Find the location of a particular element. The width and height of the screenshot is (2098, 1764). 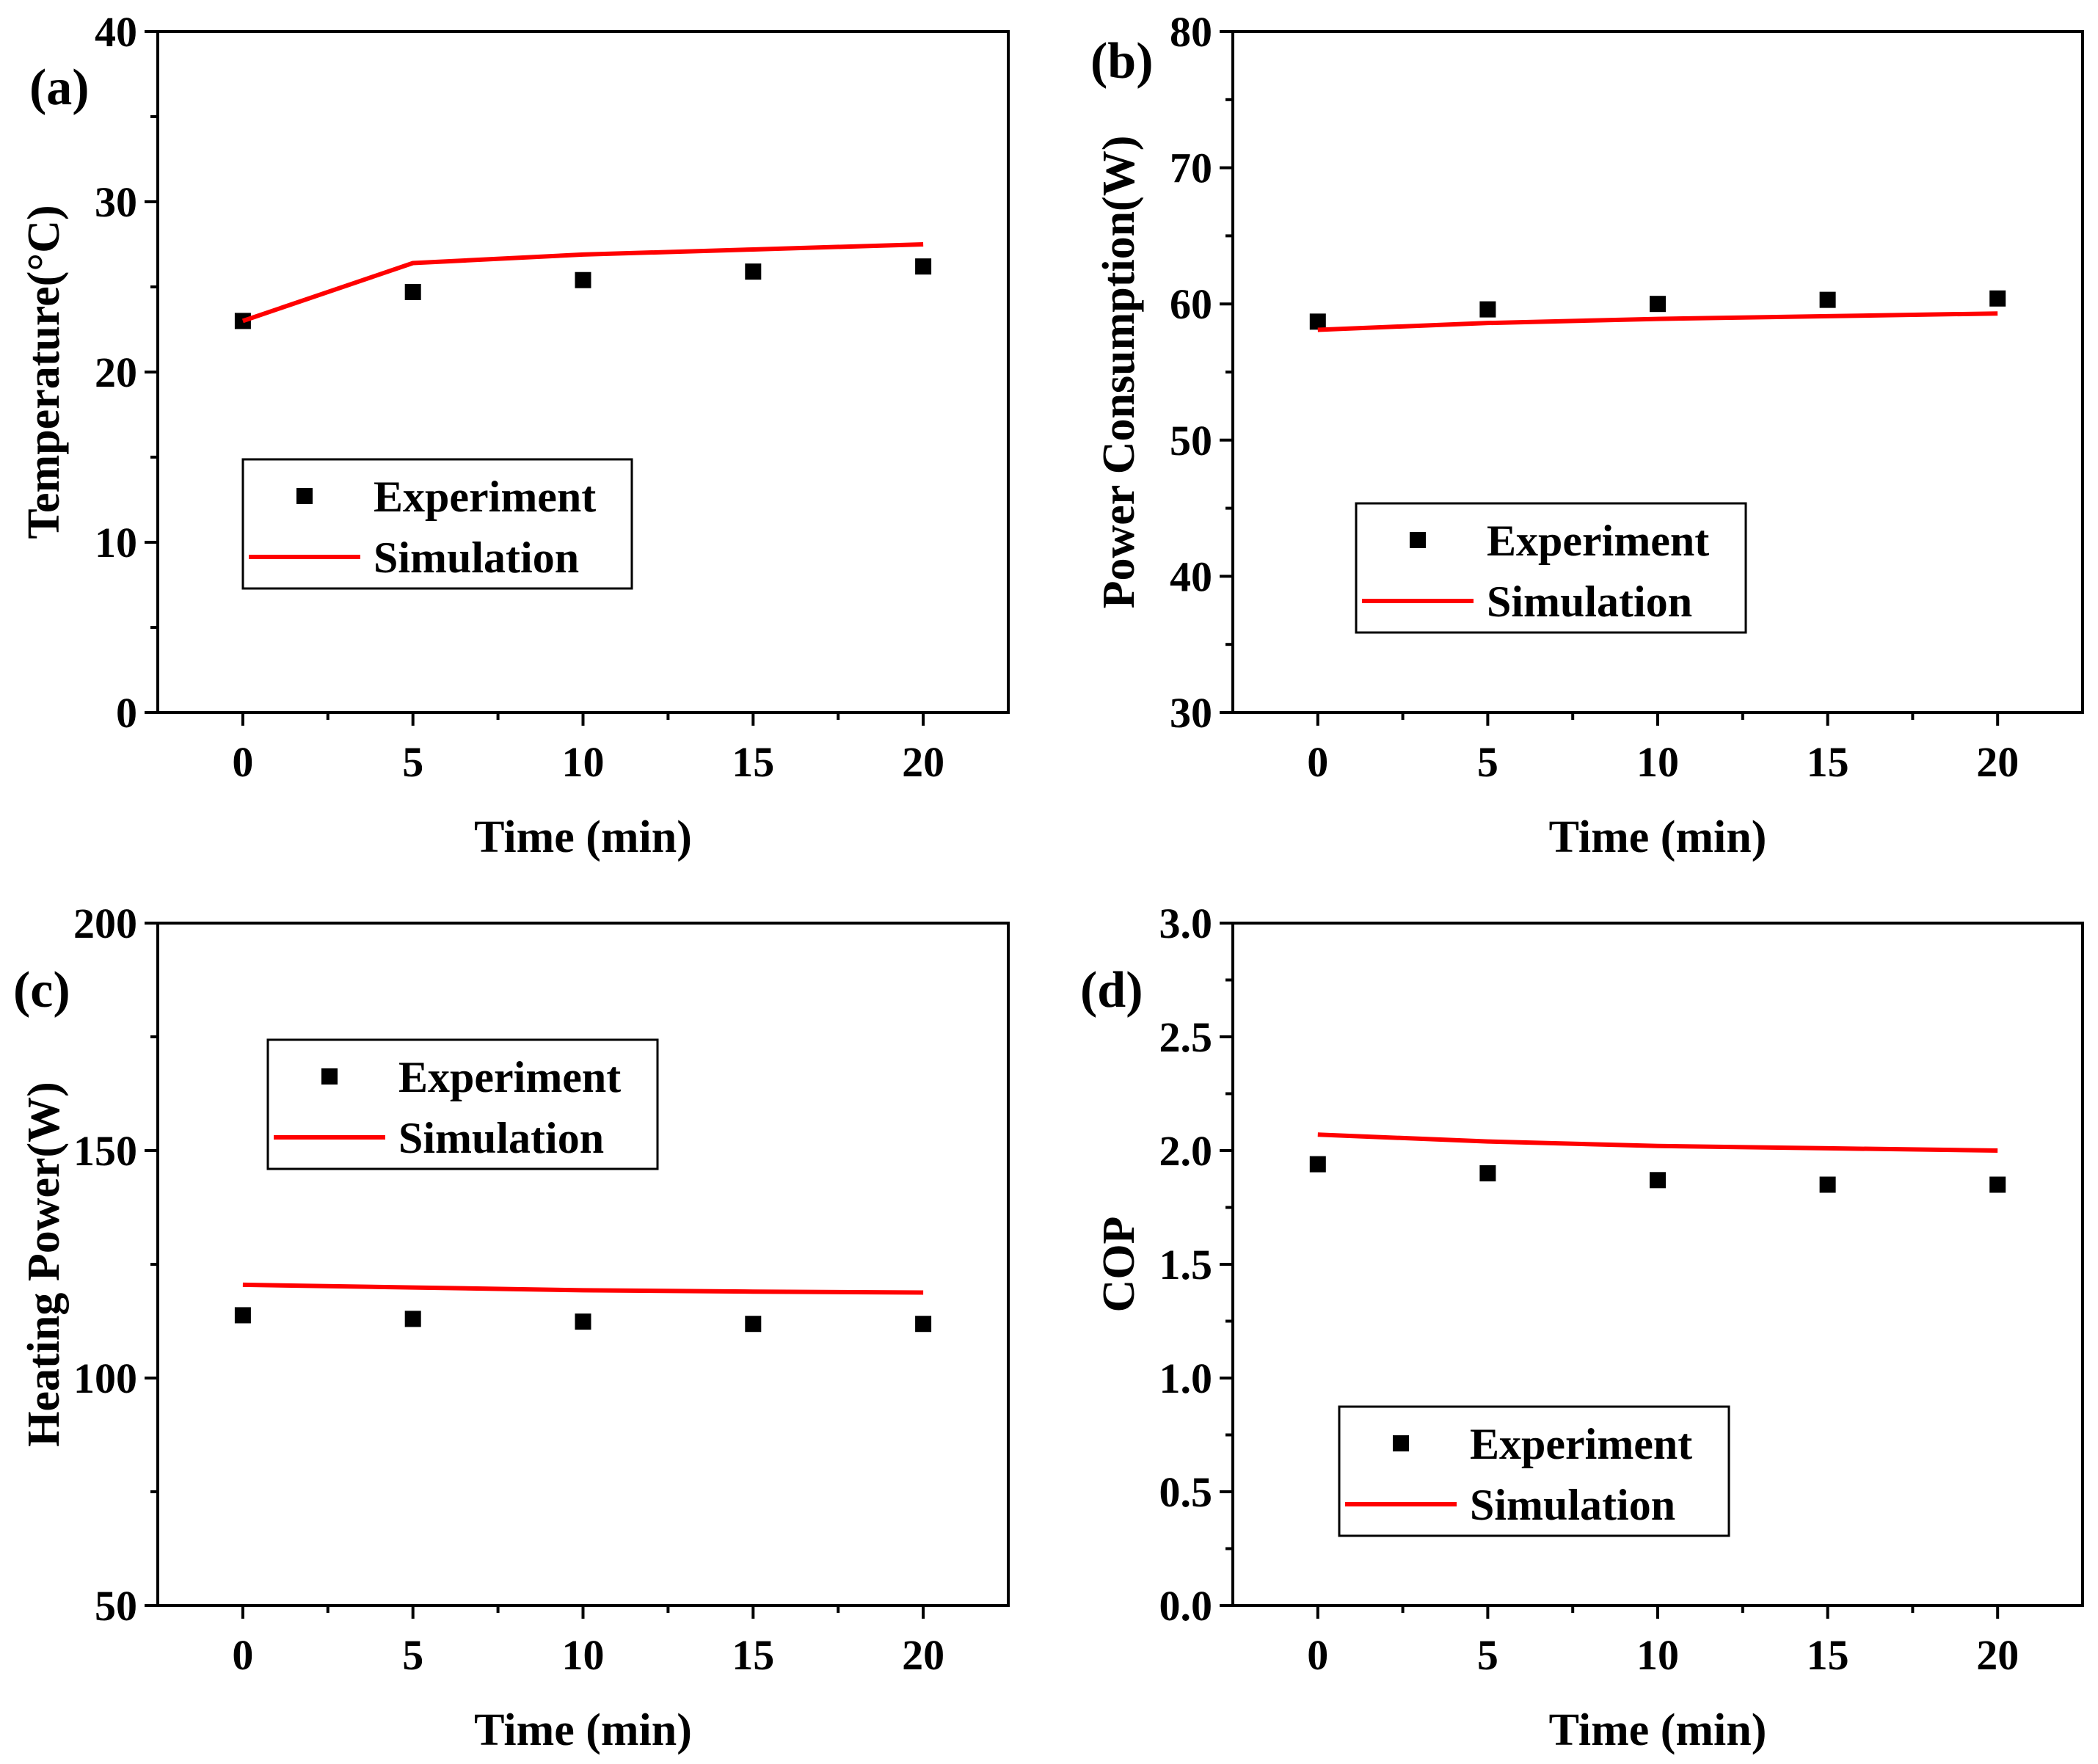

panel-label: (a) is located at coordinates (59, 88).